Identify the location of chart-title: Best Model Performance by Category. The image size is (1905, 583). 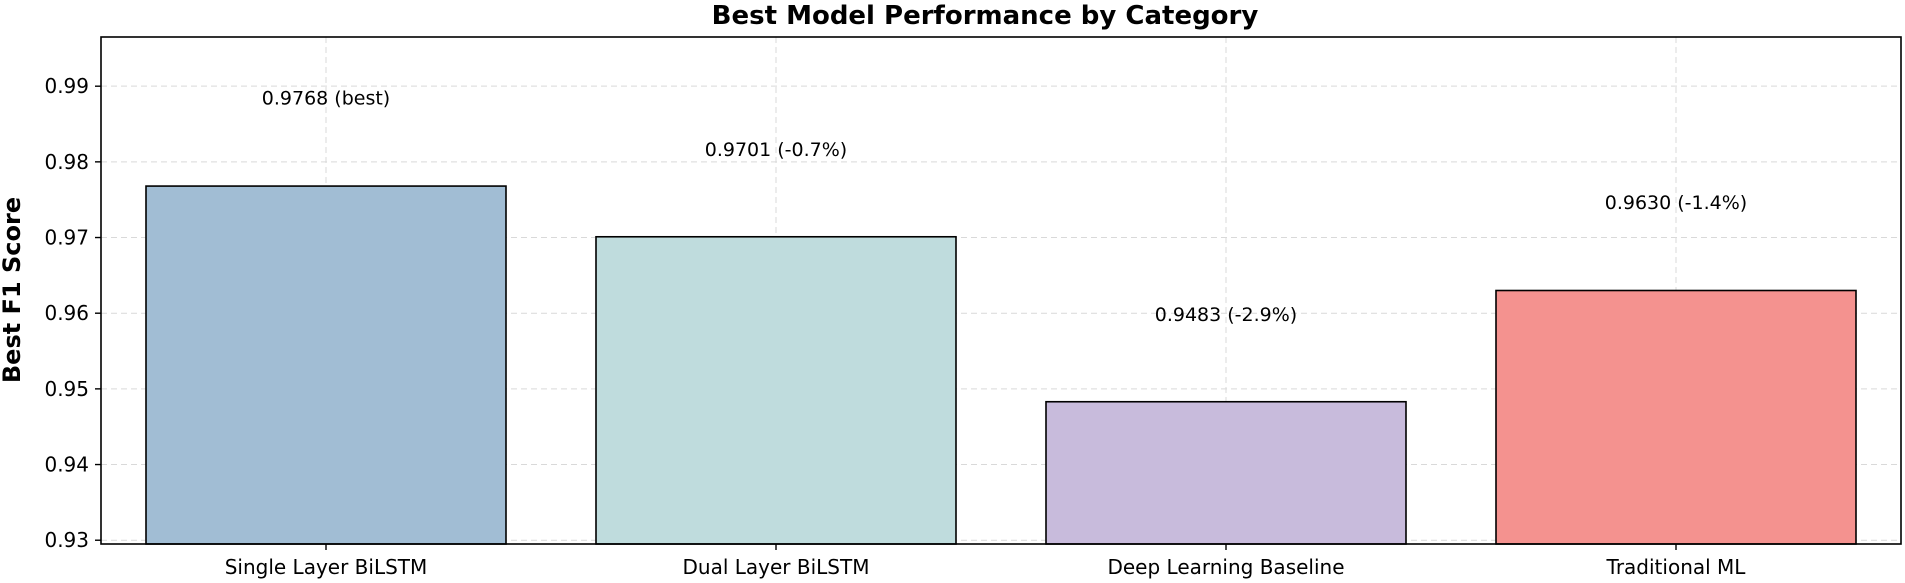
(985, 16).